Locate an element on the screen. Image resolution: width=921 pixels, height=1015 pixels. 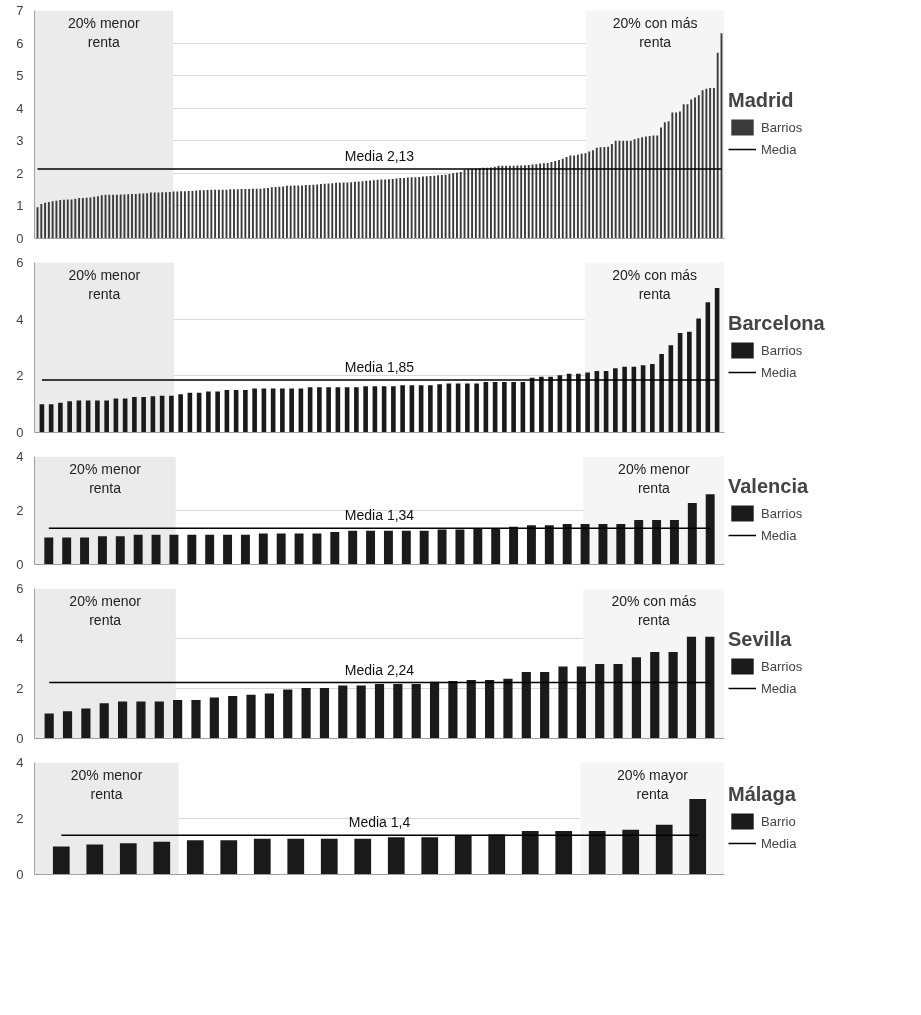
legend-title: Valencia is located at coordinates (768, 486).